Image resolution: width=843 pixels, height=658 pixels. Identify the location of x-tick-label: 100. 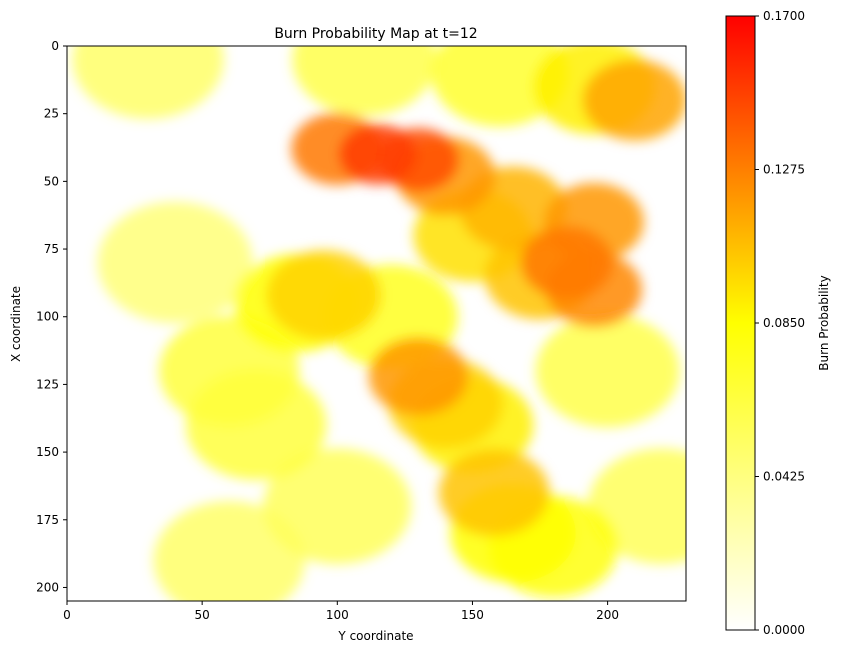
(337, 615).